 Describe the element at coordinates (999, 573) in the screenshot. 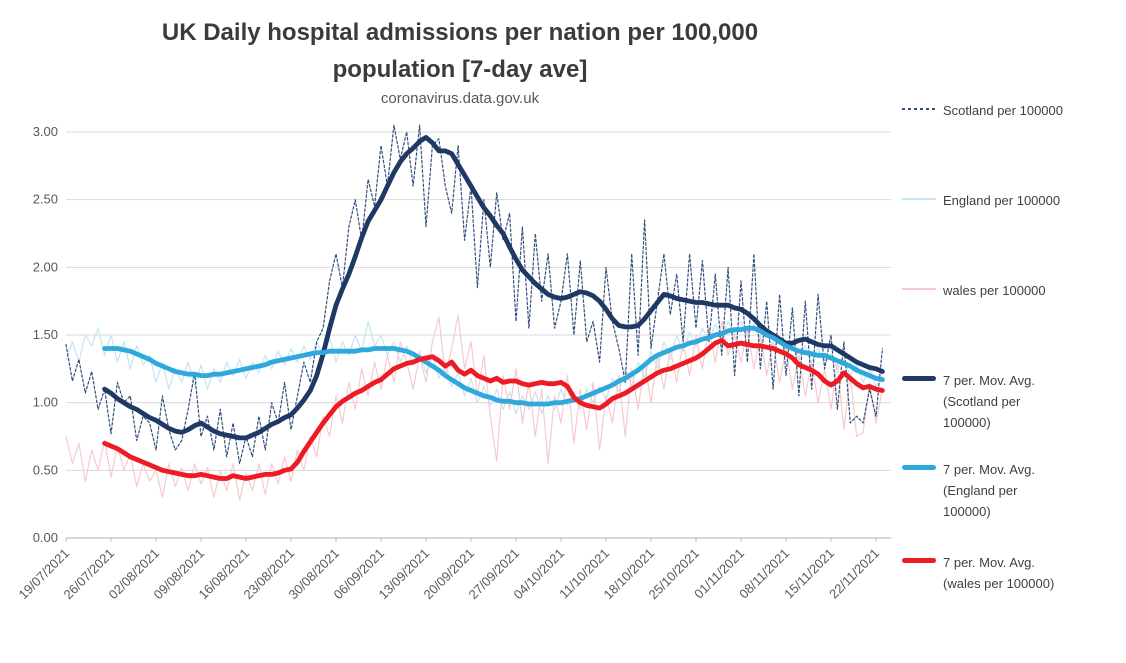

I see `legend-label: 7 per. Mov. Avg. (wales per 100000)` at that location.